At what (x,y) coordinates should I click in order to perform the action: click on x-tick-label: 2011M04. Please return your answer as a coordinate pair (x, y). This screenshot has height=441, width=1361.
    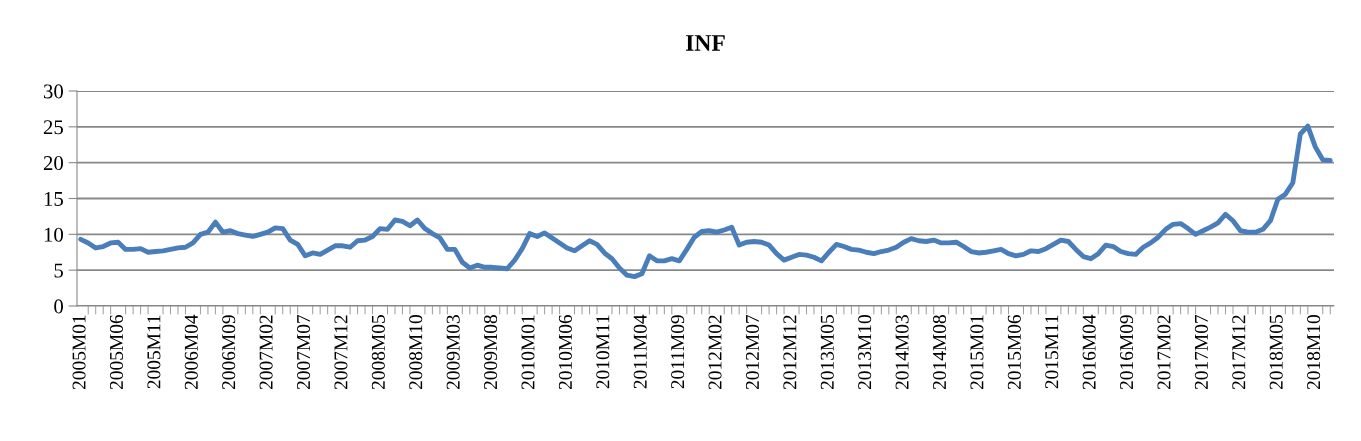
    Looking at the image, I should click on (640, 351).